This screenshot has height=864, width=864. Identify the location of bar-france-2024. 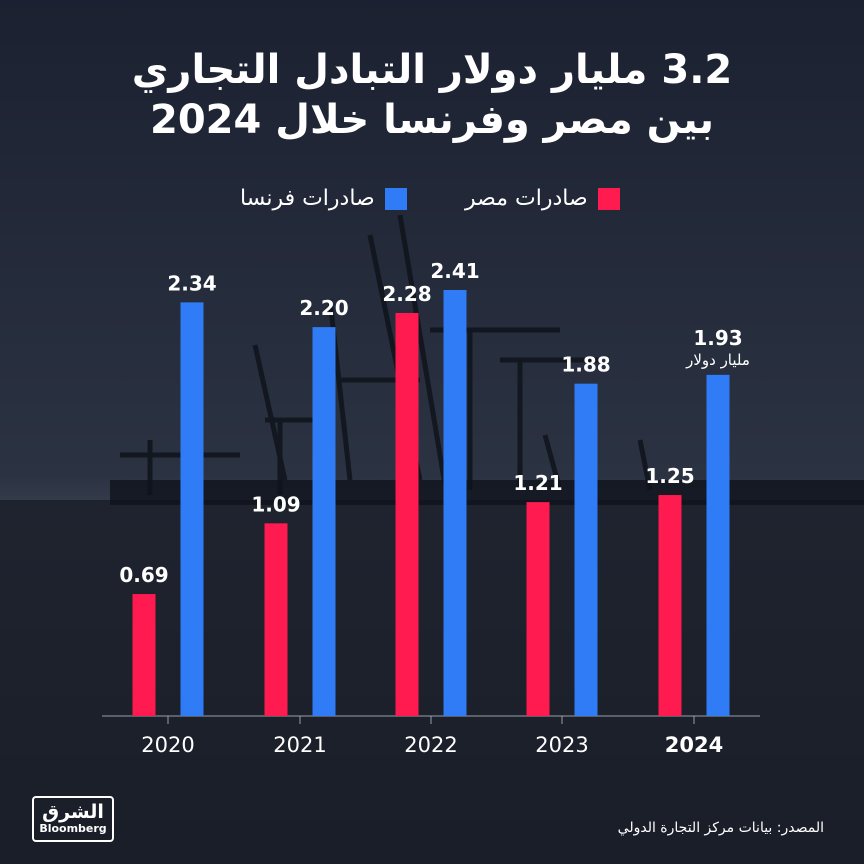
(718, 545).